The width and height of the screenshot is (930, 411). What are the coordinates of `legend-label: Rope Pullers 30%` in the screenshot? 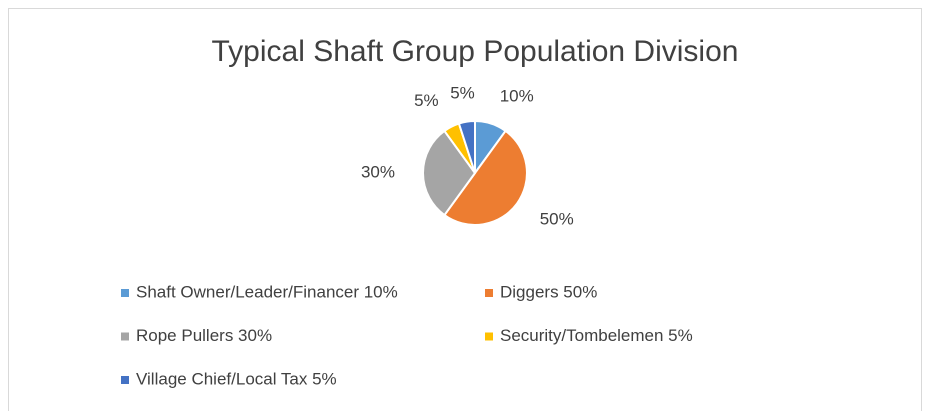 It's located at (204, 335).